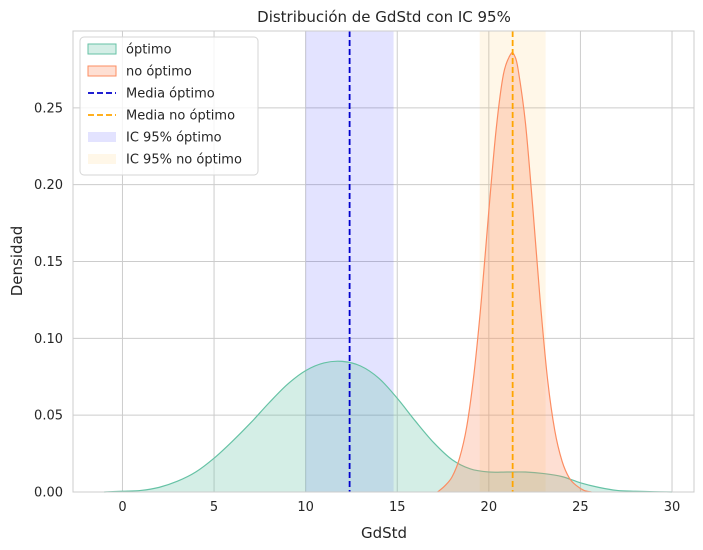  I want to click on y-tick-label: 0.15, so click(48, 262).